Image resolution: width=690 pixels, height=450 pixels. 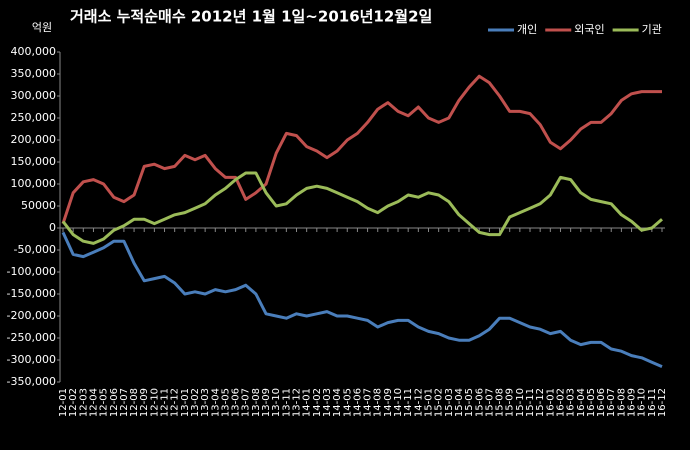 What do you see at coordinates (246, 402) in the screenshot?
I see `x-tick-label: 13-07` at bounding box center [246, 402].